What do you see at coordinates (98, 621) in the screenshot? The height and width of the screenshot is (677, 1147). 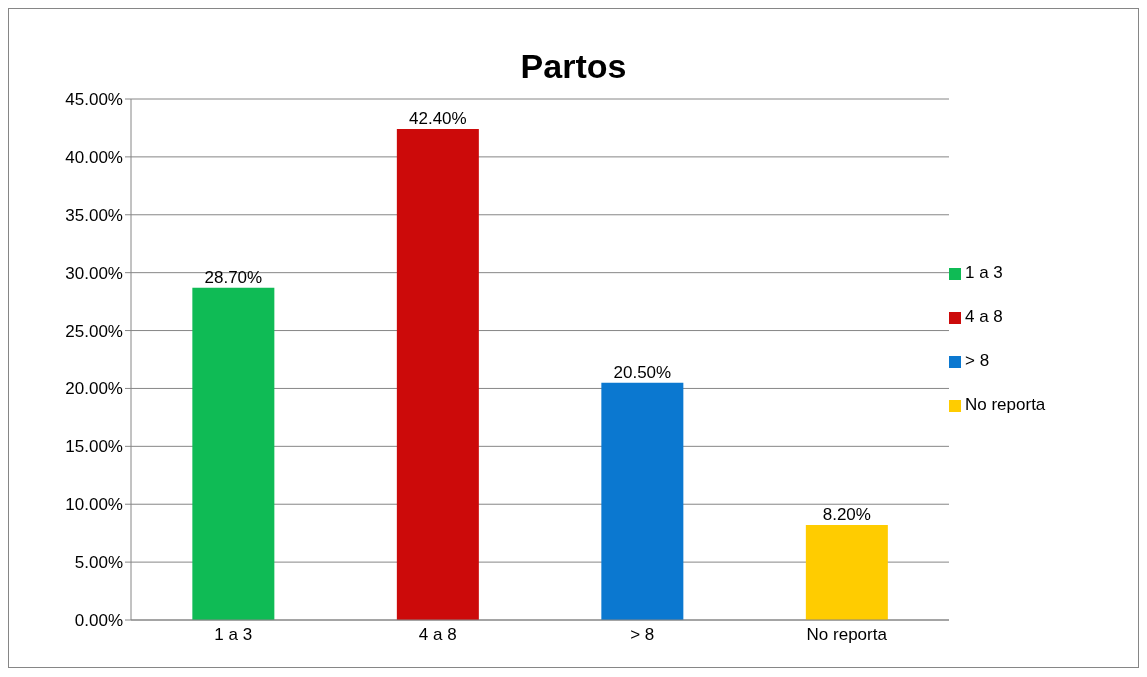 I see `y-tick-label: 0.00%` at bounding box center [98, 621].